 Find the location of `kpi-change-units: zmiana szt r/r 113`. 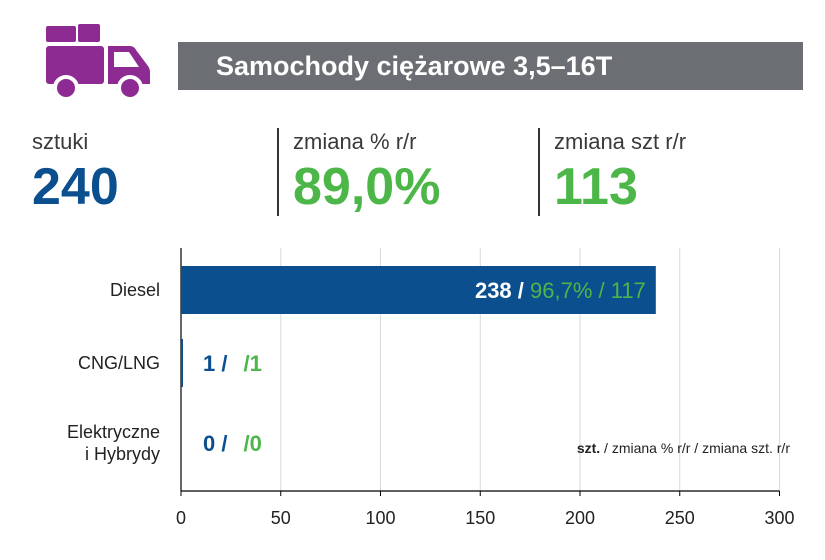

kpi-change-units: zmiana szt r/r 113 is located at coordinates (620, 172).